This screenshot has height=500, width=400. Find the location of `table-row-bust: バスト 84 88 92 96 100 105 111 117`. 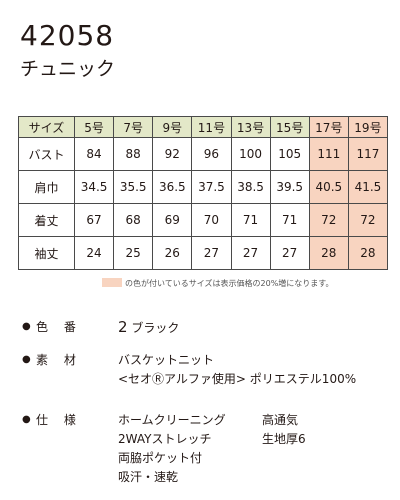

table-row-bust: バスト 84 88 92 96 100 105 111 117 is located at coordinates (203, 154).